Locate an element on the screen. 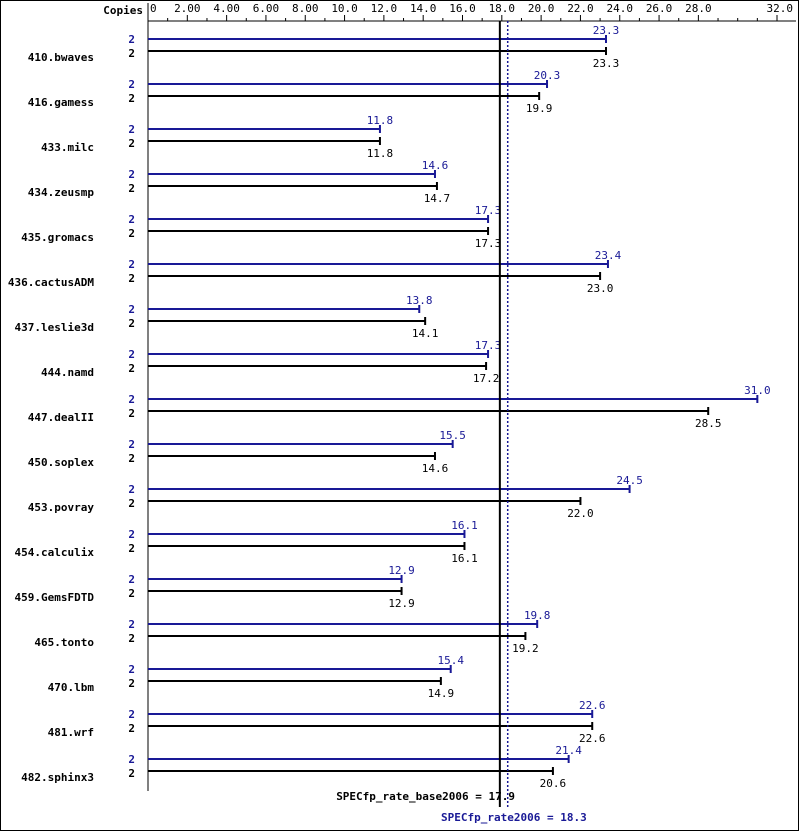 The width and height of the screenshot is (799, 831). x-tick-label: 22.0 is located at coordinates (580, 8).